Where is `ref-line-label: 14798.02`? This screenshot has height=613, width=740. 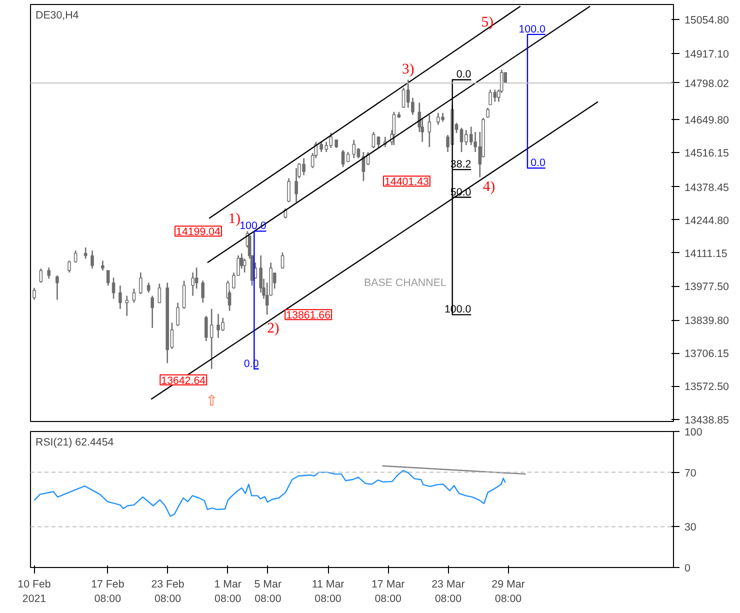
ref-line-label: 14798.02 is located at coordinates (707, 84).